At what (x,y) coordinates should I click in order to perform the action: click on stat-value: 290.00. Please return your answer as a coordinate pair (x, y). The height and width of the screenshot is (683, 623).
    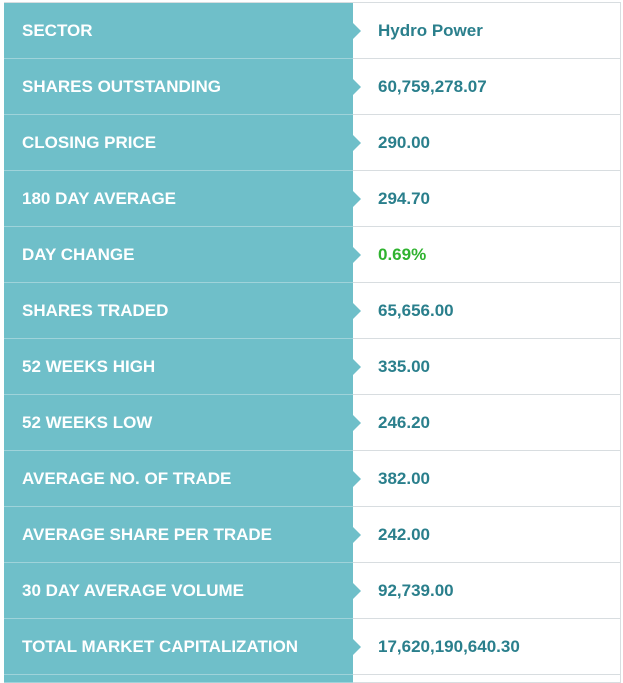
    Looking at the image, I should click on (486, 143).